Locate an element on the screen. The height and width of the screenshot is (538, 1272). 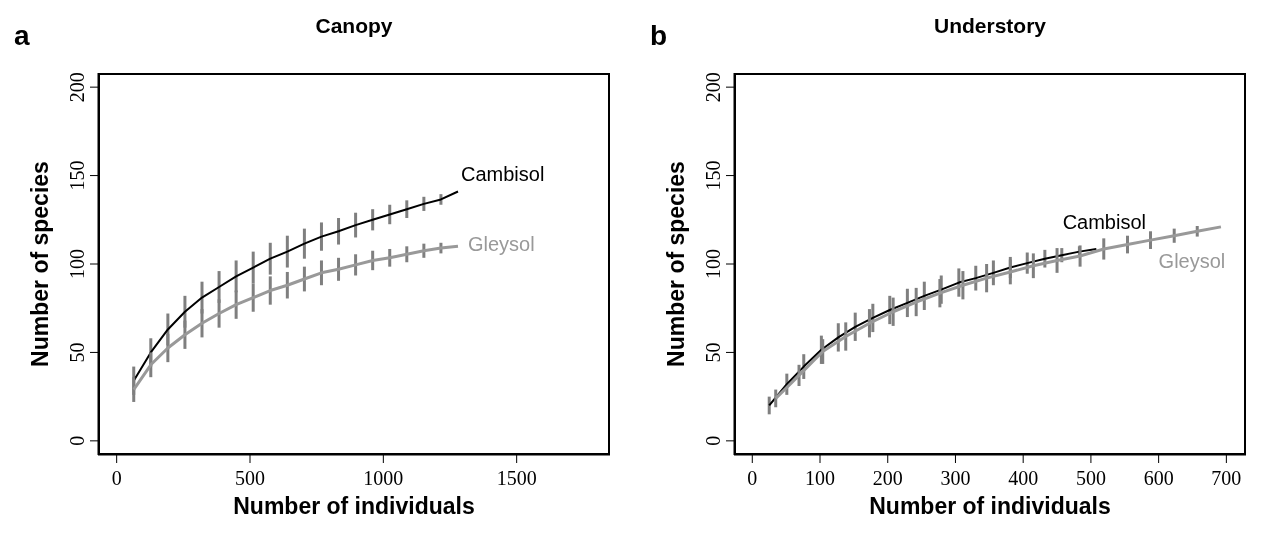
x-tick-label: 400 is located at coordinates (1023, 478).